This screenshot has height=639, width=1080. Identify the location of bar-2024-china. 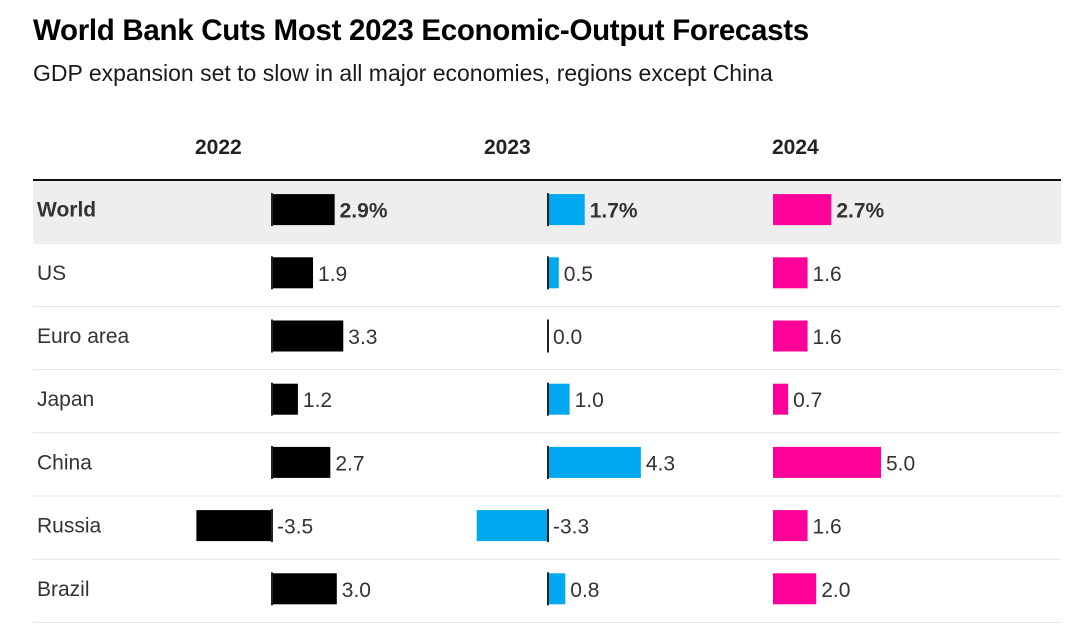
(827, 462).